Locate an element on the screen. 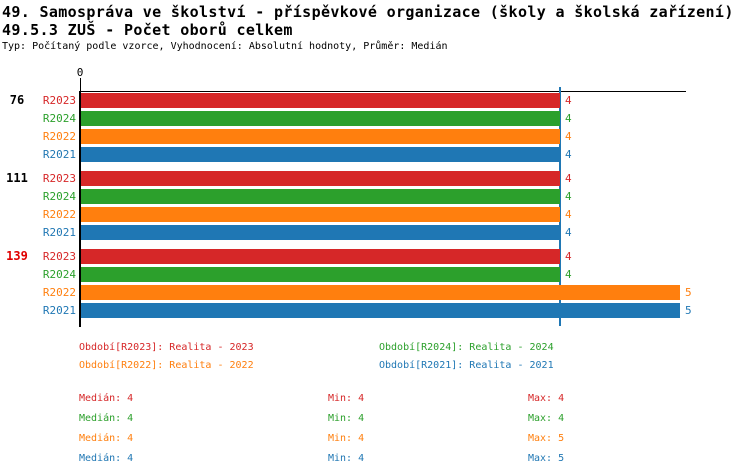 The width and height of the screenshot is (750, 476). stat-max-r2024: Max: 4 is located at coordinates (546, 418).